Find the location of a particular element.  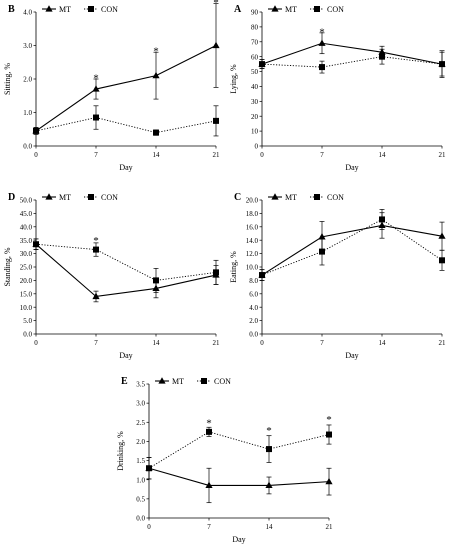

y-tick-label: 40.0 is located at coordinates (26, 227).